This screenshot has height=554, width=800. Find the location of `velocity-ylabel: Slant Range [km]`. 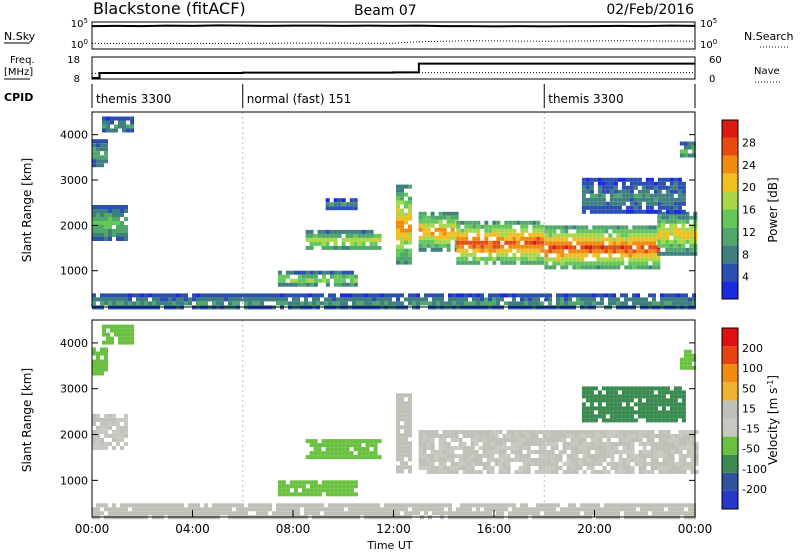

velocity-ylabel: Slant Range [km] is located at coordinates (27, 420).